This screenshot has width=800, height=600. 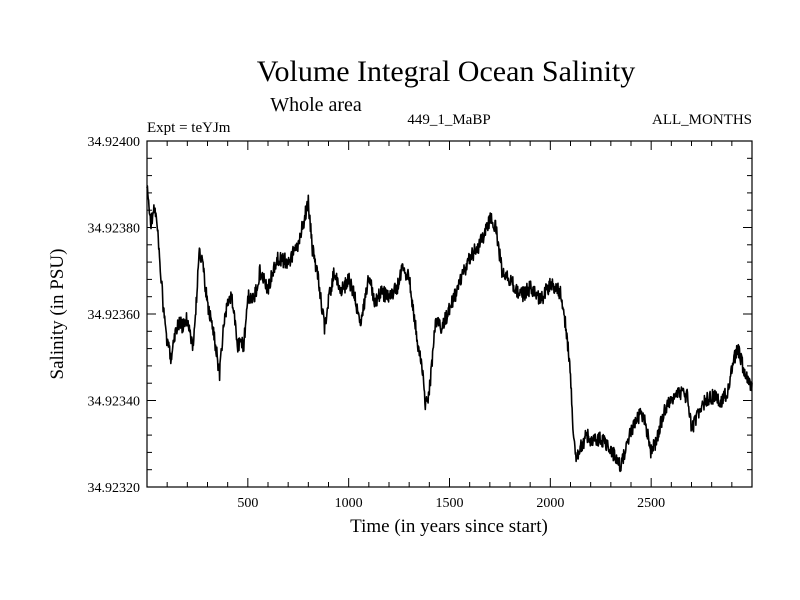 I want to click on x-tick-label: 2500, so click(x=651, y=503).